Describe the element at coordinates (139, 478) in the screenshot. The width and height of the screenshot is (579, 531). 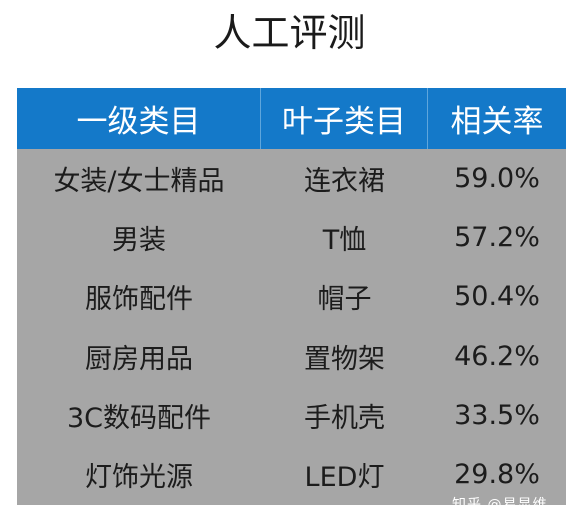
I see `cell-category: 灯饰光源` at that location.